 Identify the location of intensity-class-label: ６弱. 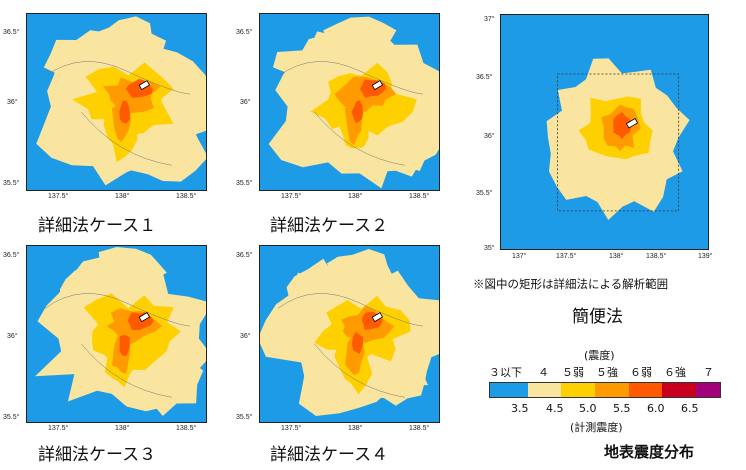
(641, 372).